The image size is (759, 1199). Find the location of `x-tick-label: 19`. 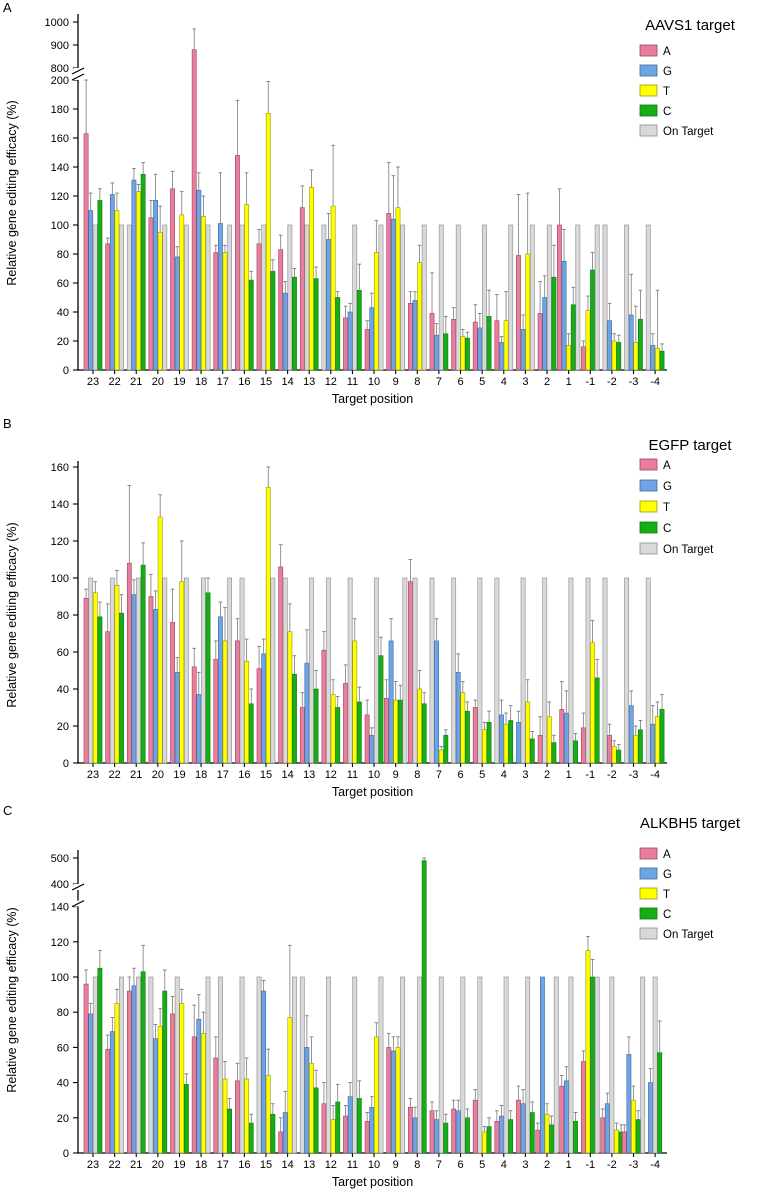

x-tick-label: 19 is located at coordinates (179, 1165).